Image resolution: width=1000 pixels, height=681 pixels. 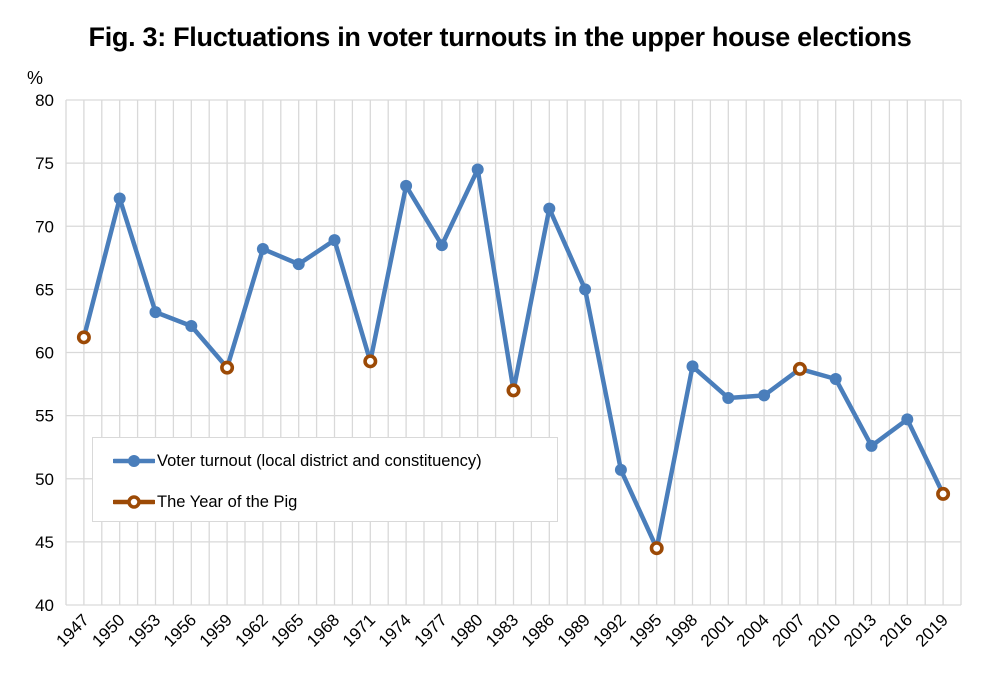 What do you see at coordinates (538, 630) in the screenshot?
I see `x-tick-label: 1986` at bounding box center [538, 630].